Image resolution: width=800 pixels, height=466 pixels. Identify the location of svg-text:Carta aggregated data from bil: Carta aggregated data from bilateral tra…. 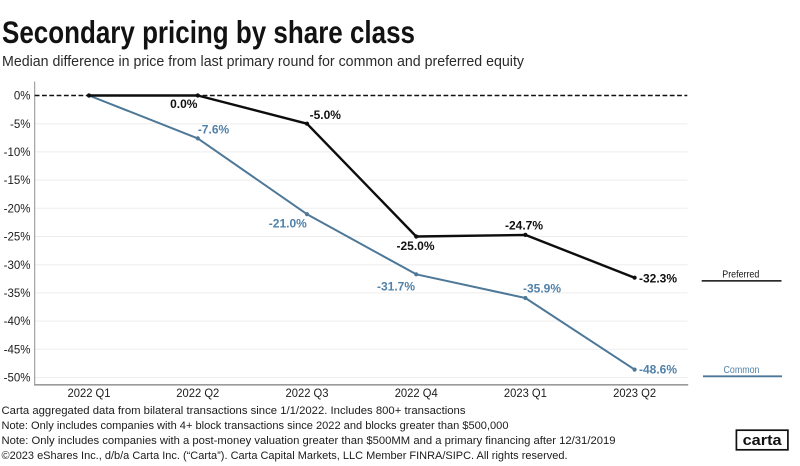
(234, 411).